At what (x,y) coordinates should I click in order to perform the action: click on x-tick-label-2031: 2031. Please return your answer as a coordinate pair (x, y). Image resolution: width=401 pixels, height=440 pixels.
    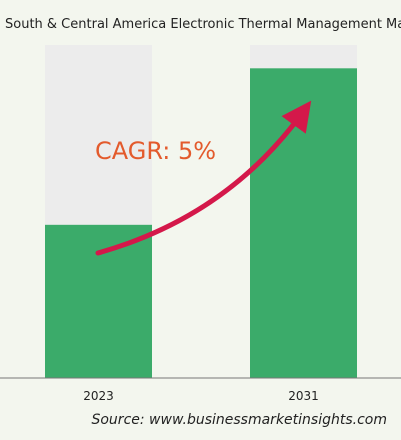
    Looking at the image, I should click on (303, 396).